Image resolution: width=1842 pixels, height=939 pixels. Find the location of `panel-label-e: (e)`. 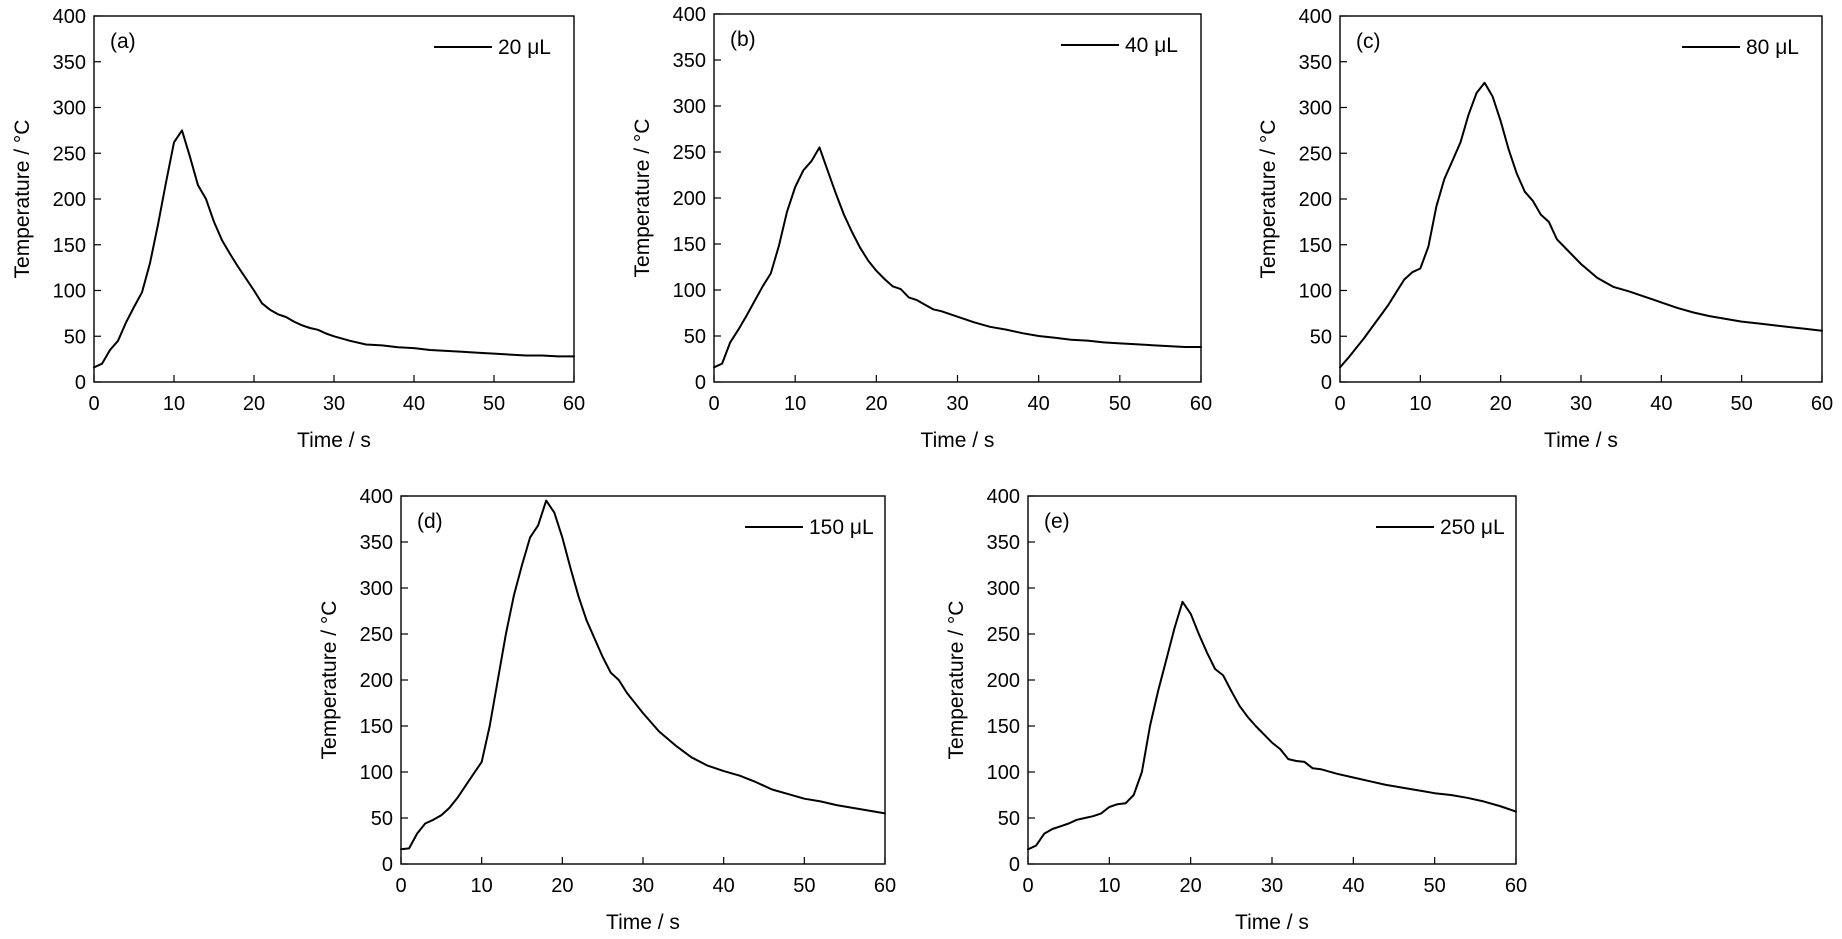

panel-label-e: (e) is located at coordinates (1057, 521).